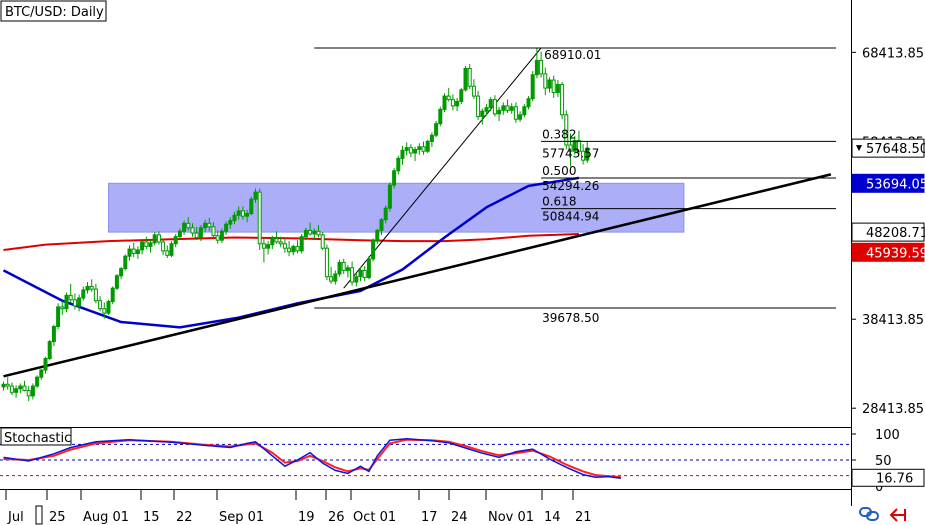  Describe the element at coordinates (893, 53) in the screenshot. I see `price-tick-label: 68413.85` at that location.